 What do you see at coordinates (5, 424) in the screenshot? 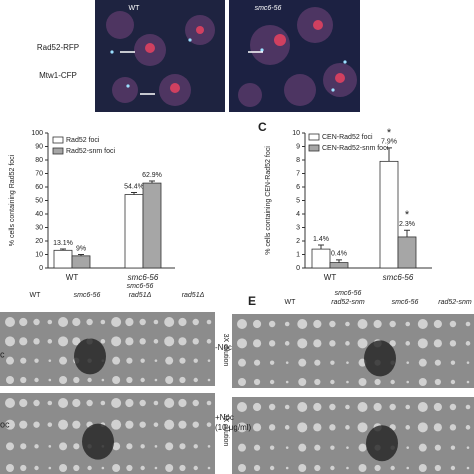
I see `row-label: oc` at bounding box center [5, 424].